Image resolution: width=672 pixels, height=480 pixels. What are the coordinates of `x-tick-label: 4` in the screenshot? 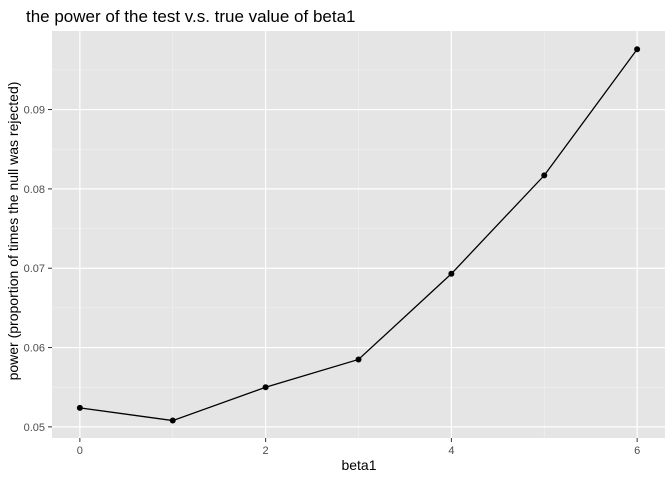 It's located at (451, 451).